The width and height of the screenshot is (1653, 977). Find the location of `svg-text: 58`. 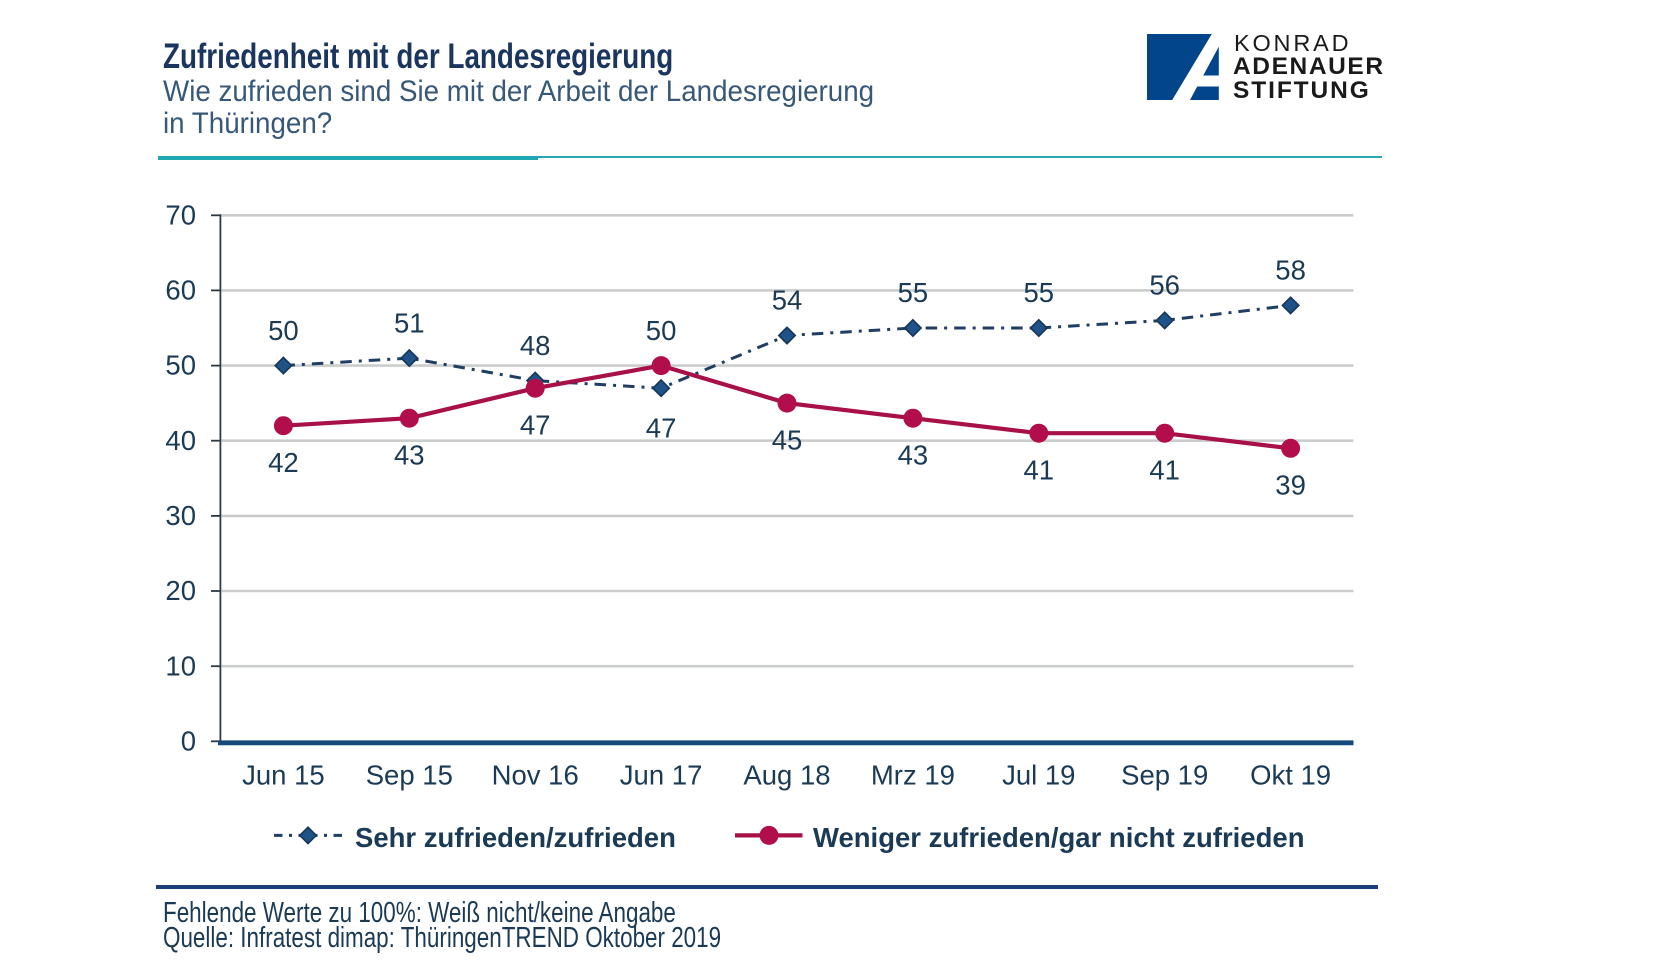

svg-text: 58 is located at coordinates (1290, 270).